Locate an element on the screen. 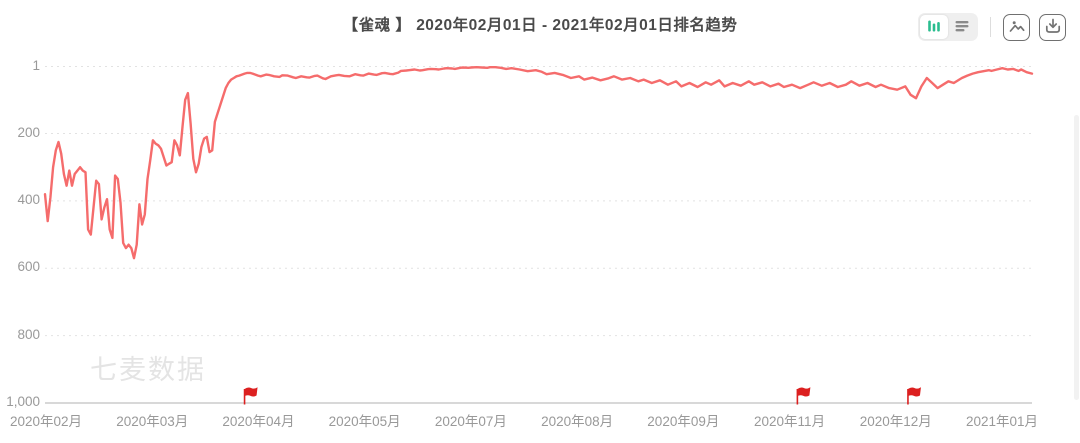 The image size is (1080, 443). download-icon is located at coordinates (1053, 27).